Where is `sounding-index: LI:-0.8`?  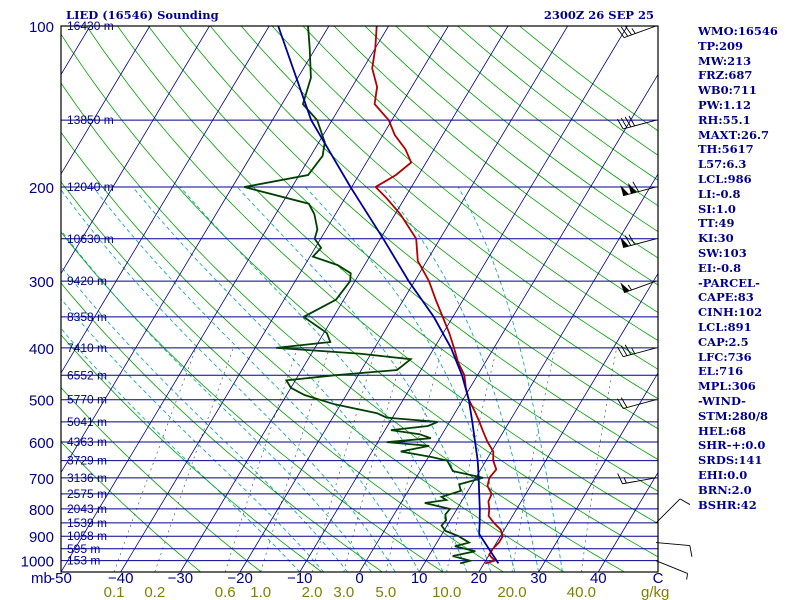 sounding-index: LI:-0.8 is located at coordinates (719, 193).